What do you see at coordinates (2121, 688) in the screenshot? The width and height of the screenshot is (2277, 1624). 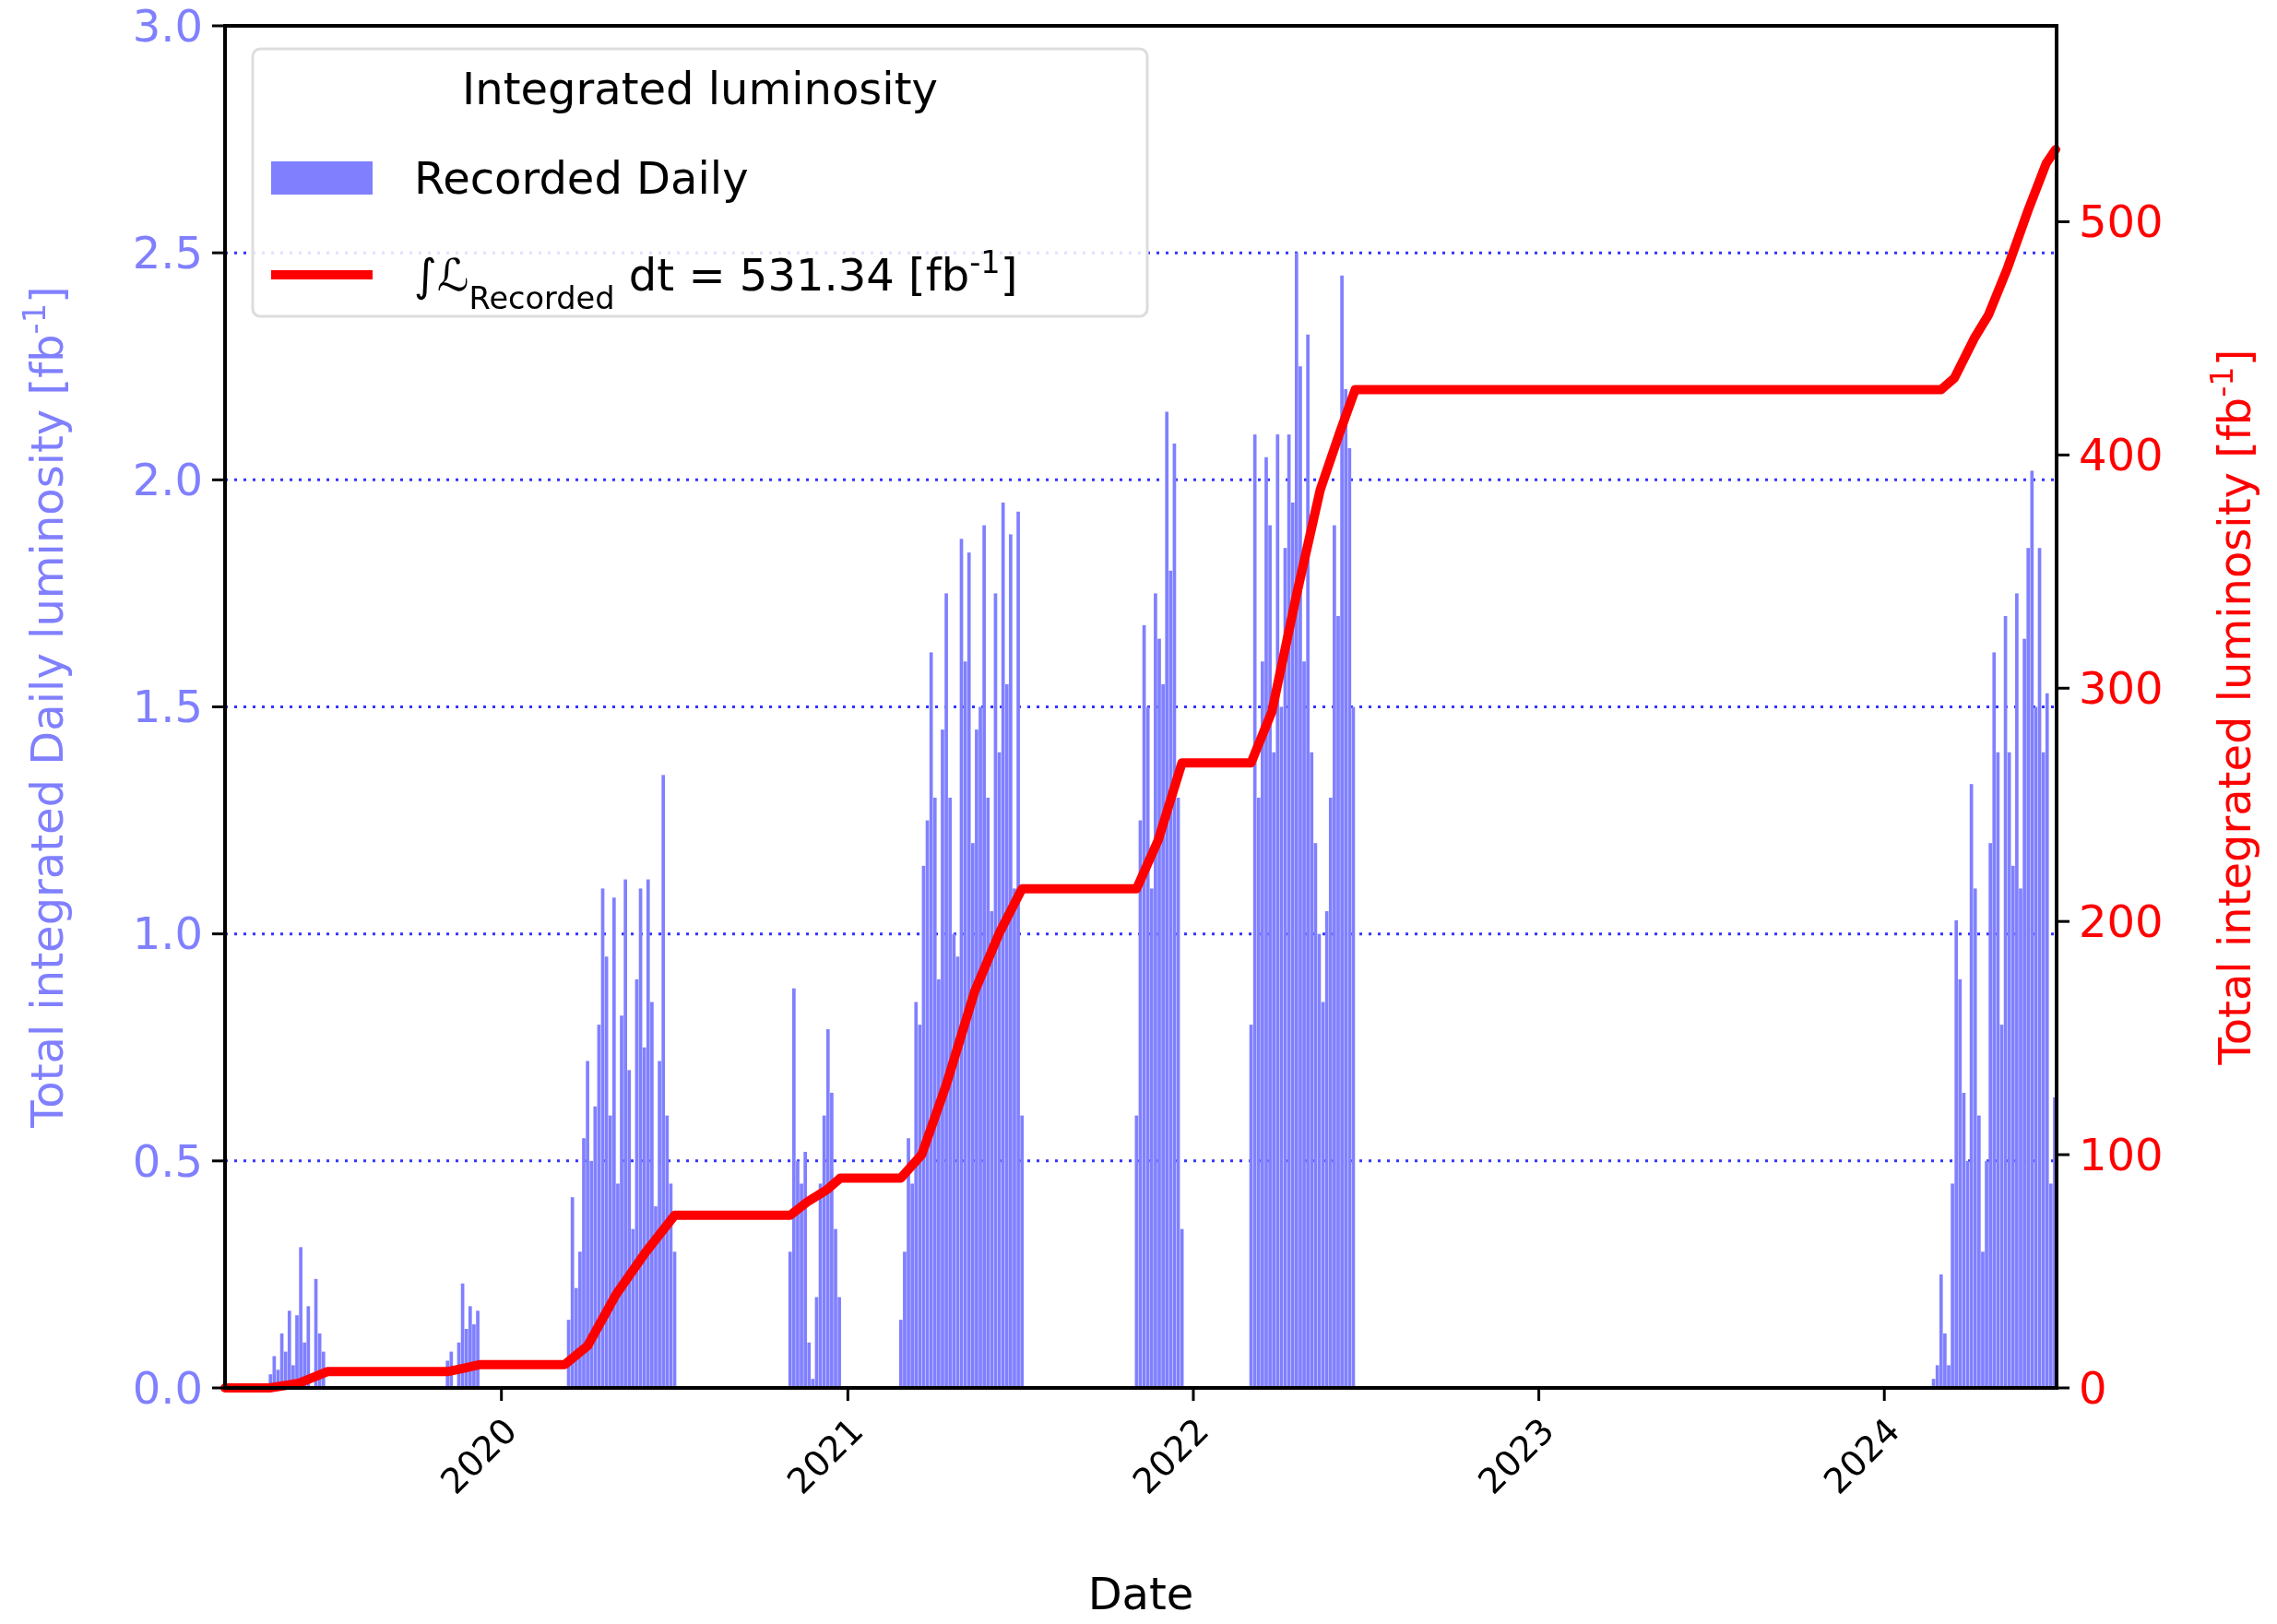 I see `y2-tick-label: 300` at bounding box center [2121, 688].